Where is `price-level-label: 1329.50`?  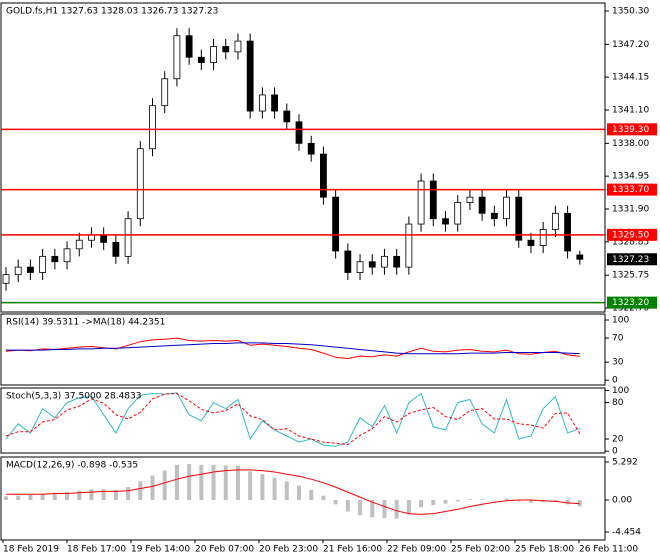
price-level-label: 1329.50 is located at coordinates (630, 235).